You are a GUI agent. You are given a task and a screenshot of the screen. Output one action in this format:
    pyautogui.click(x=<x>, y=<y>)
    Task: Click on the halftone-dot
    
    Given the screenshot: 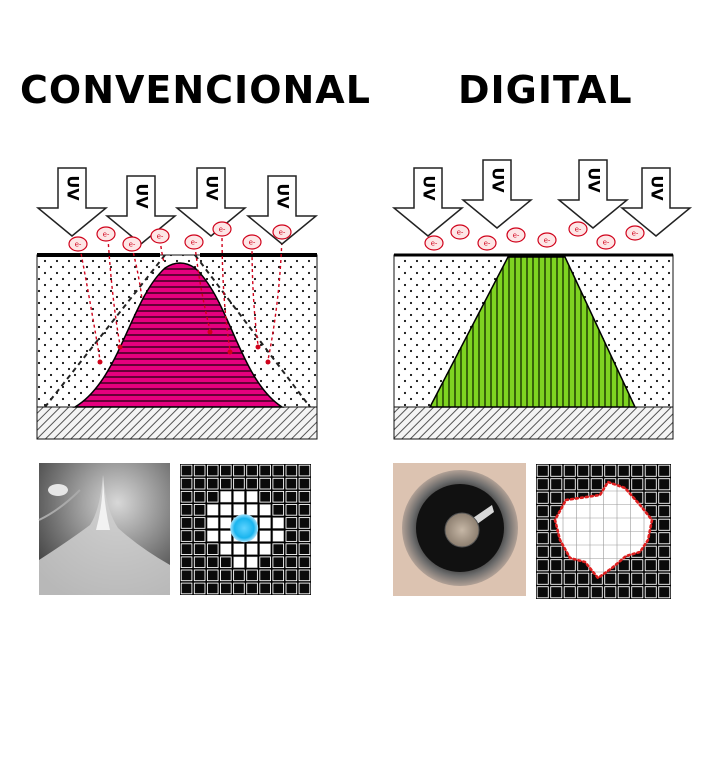 What is the action you would take?
    pyautogui.click(x=244, y=528)
    